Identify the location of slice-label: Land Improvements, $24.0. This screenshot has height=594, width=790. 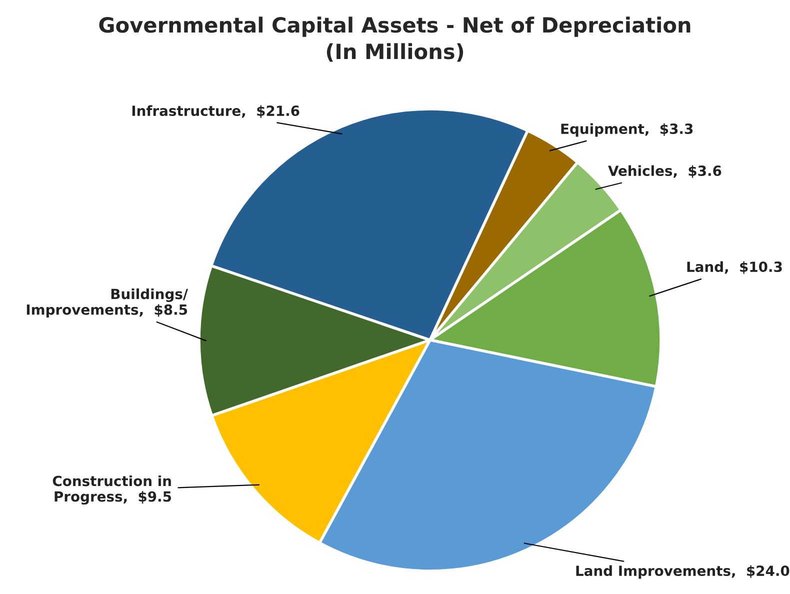
(683, 572).